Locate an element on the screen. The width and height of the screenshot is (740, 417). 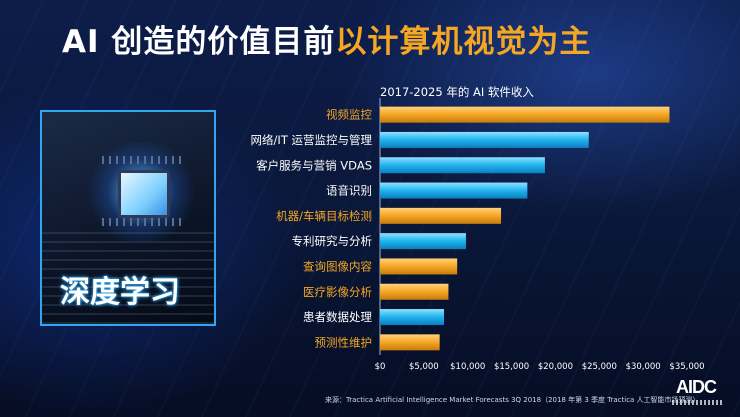
x-tick-label-1: $5,000 is located at coordinates (424, 367).